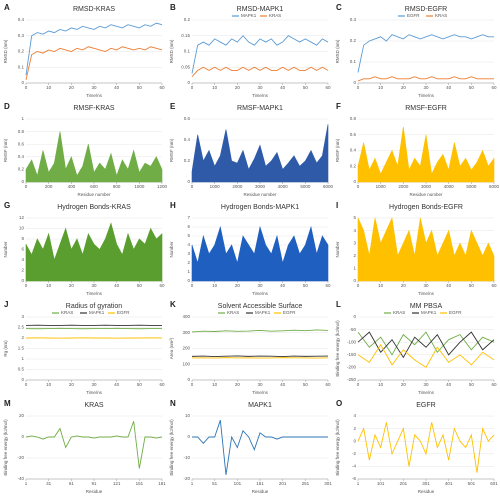 The width and height of the screenshot is (500, 501). I want to click on y-tick-label: 2, so click(354, 255).